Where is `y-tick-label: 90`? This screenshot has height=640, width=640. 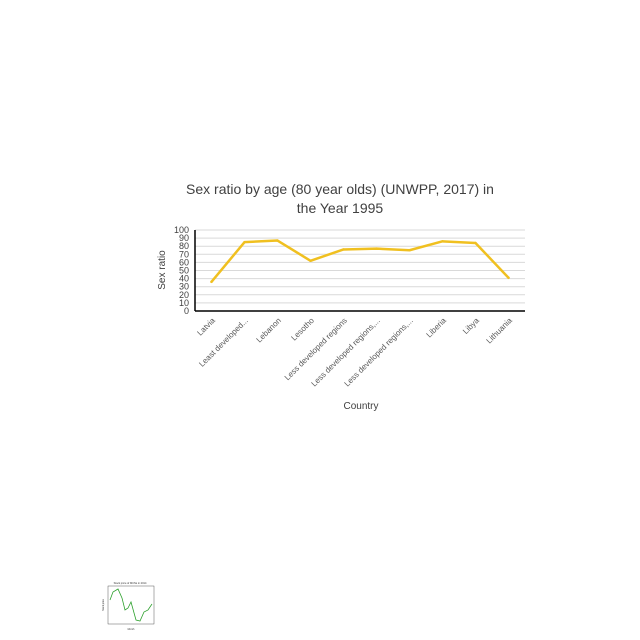 y-tick-label: 90 is located at coordinates (184, 238).